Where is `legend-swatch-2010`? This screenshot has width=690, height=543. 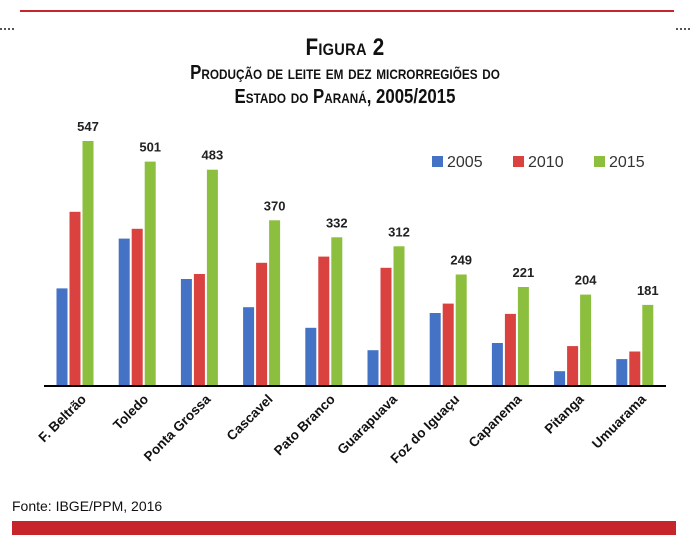 legend-swatch-2010 is located at coordinates (518, 161).